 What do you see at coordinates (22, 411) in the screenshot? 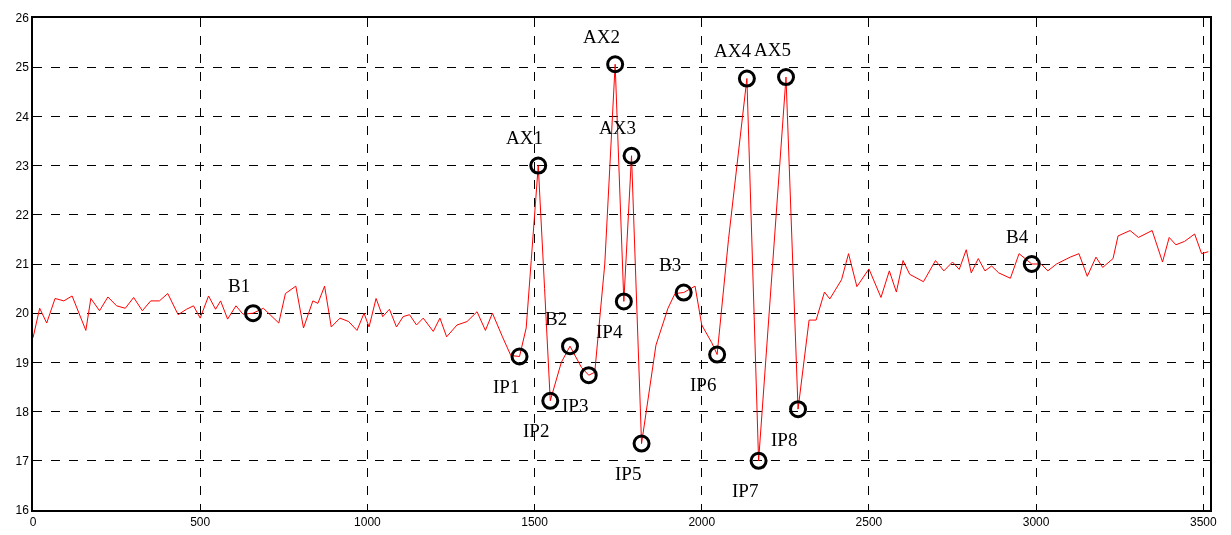
I see `y-tick-label: 18` at bounding box center [22, 411].